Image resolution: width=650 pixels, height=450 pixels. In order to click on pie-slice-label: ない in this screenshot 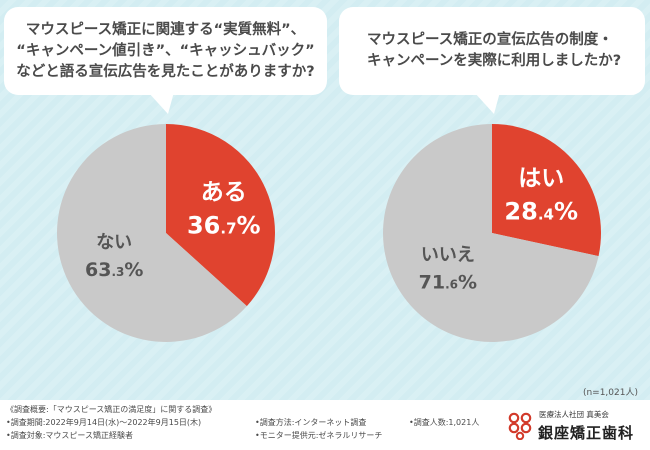, I will do `click(114, 242)`.